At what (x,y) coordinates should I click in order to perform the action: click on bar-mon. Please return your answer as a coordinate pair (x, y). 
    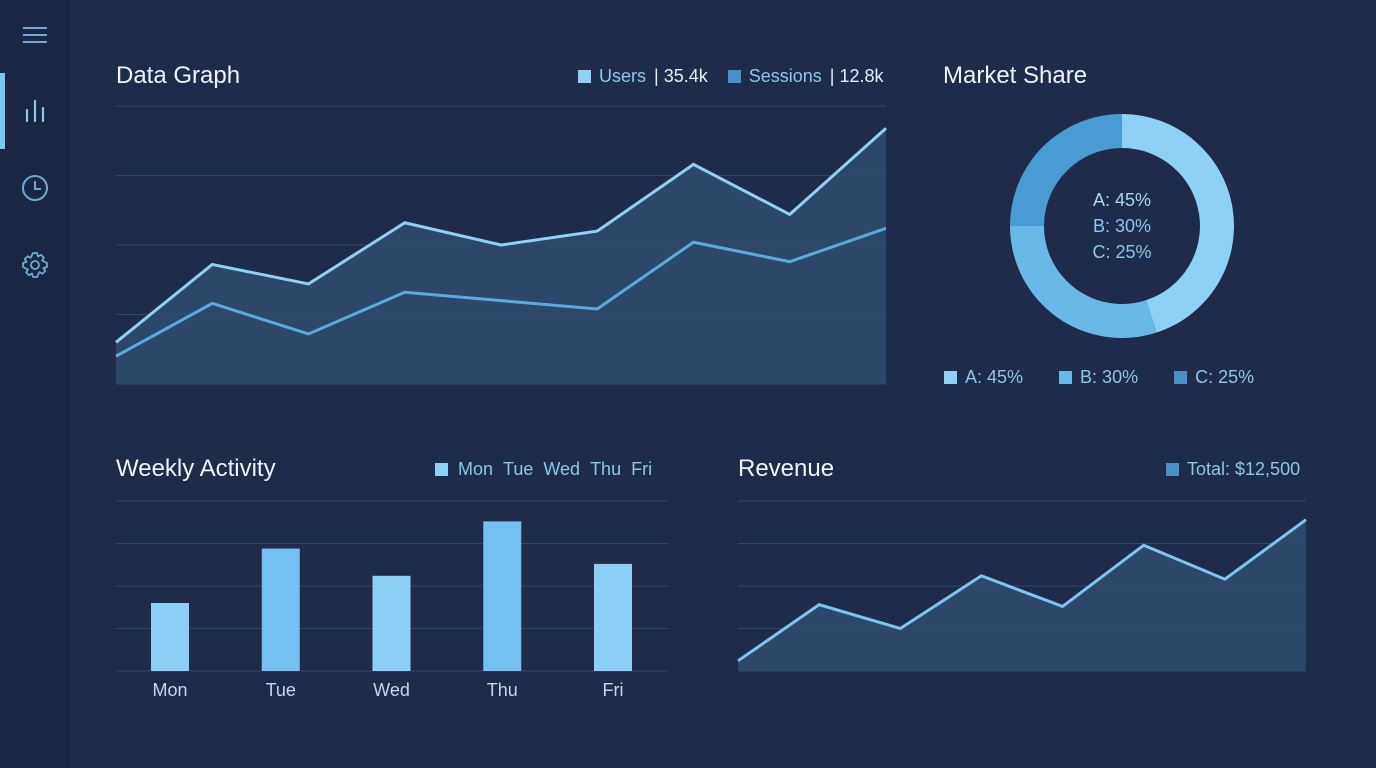
    Looking at the image, I should click on (170, 637).